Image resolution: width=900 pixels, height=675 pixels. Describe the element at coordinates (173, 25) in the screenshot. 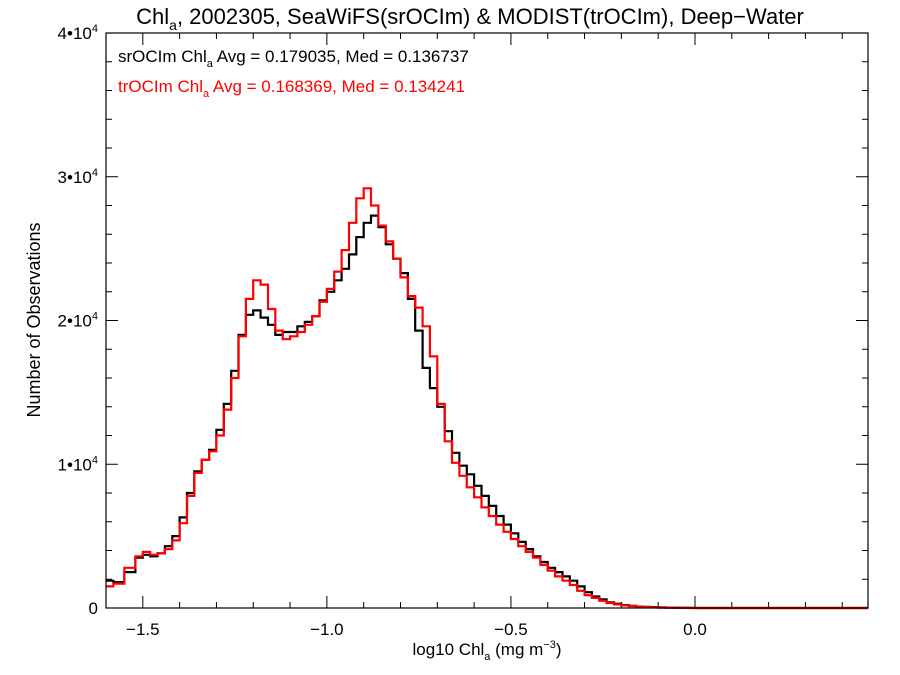

I see `chart-title-sub: a` at that location.